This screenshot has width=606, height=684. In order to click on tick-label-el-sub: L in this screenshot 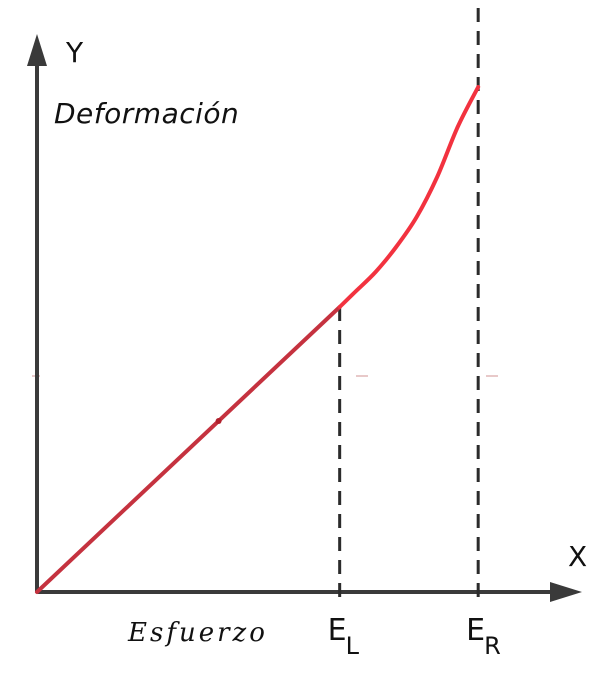, I will do `click(353, 646)`.